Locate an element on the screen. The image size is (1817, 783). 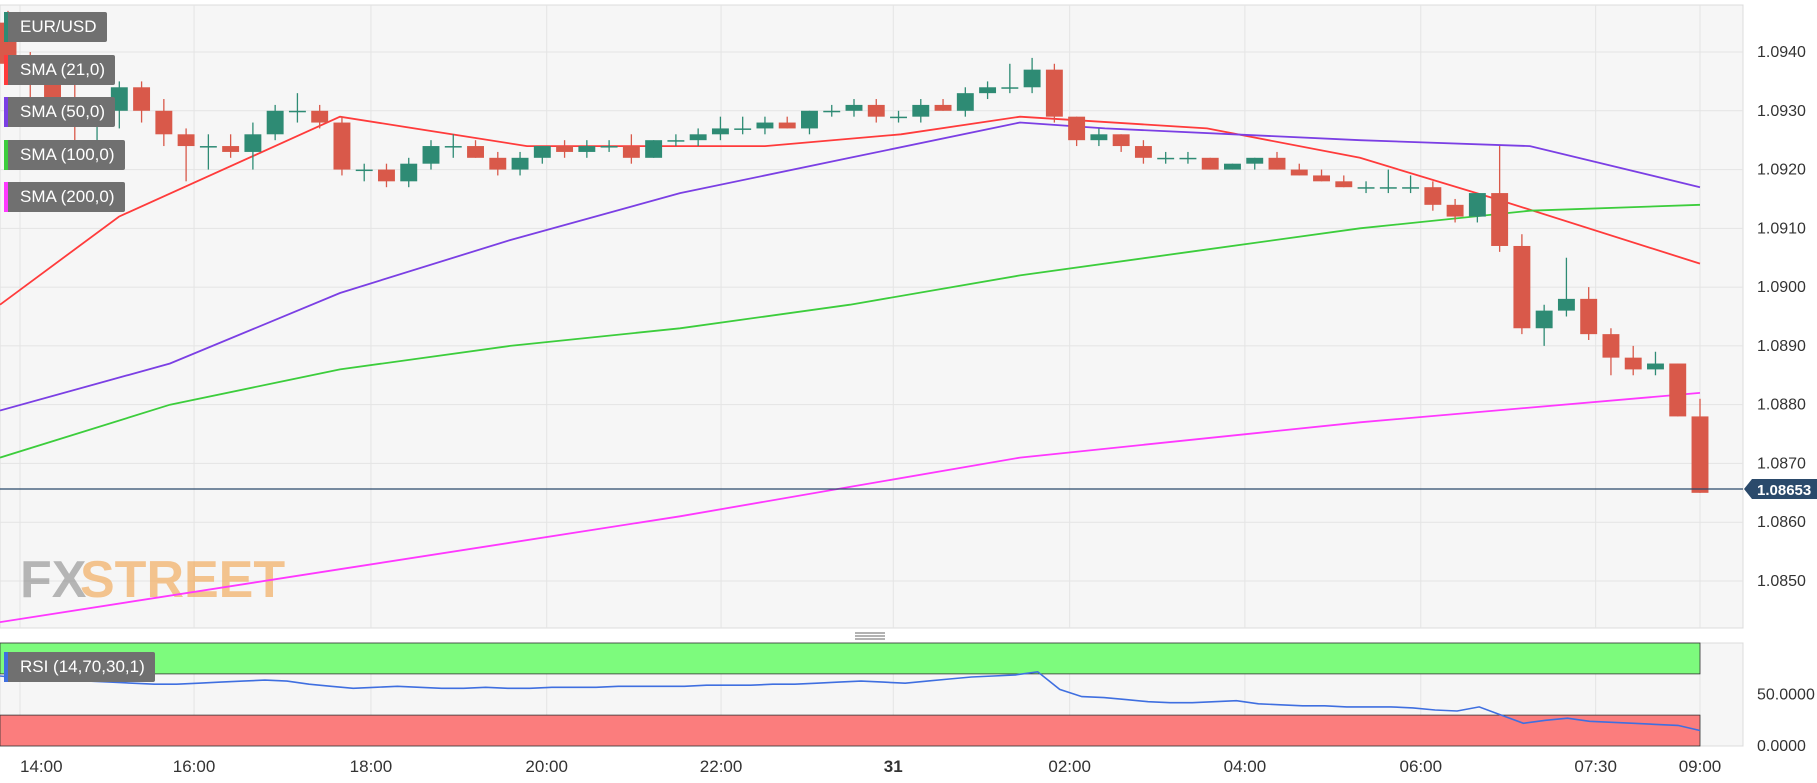
time-tick-label: 31 is located at coordinates (893, 766).